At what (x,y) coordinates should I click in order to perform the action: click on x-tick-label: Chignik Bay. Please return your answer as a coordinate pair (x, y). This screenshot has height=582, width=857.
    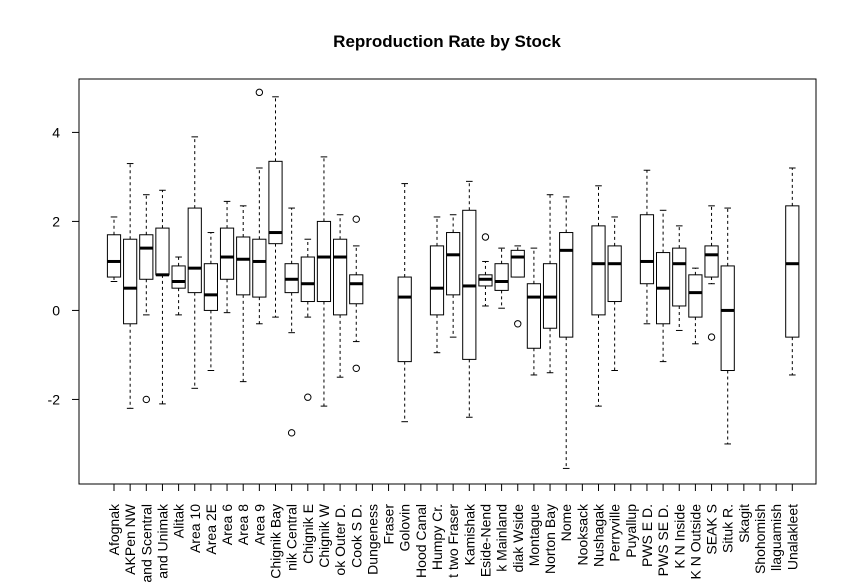
    Looking at the image, I should click on (276, 541).